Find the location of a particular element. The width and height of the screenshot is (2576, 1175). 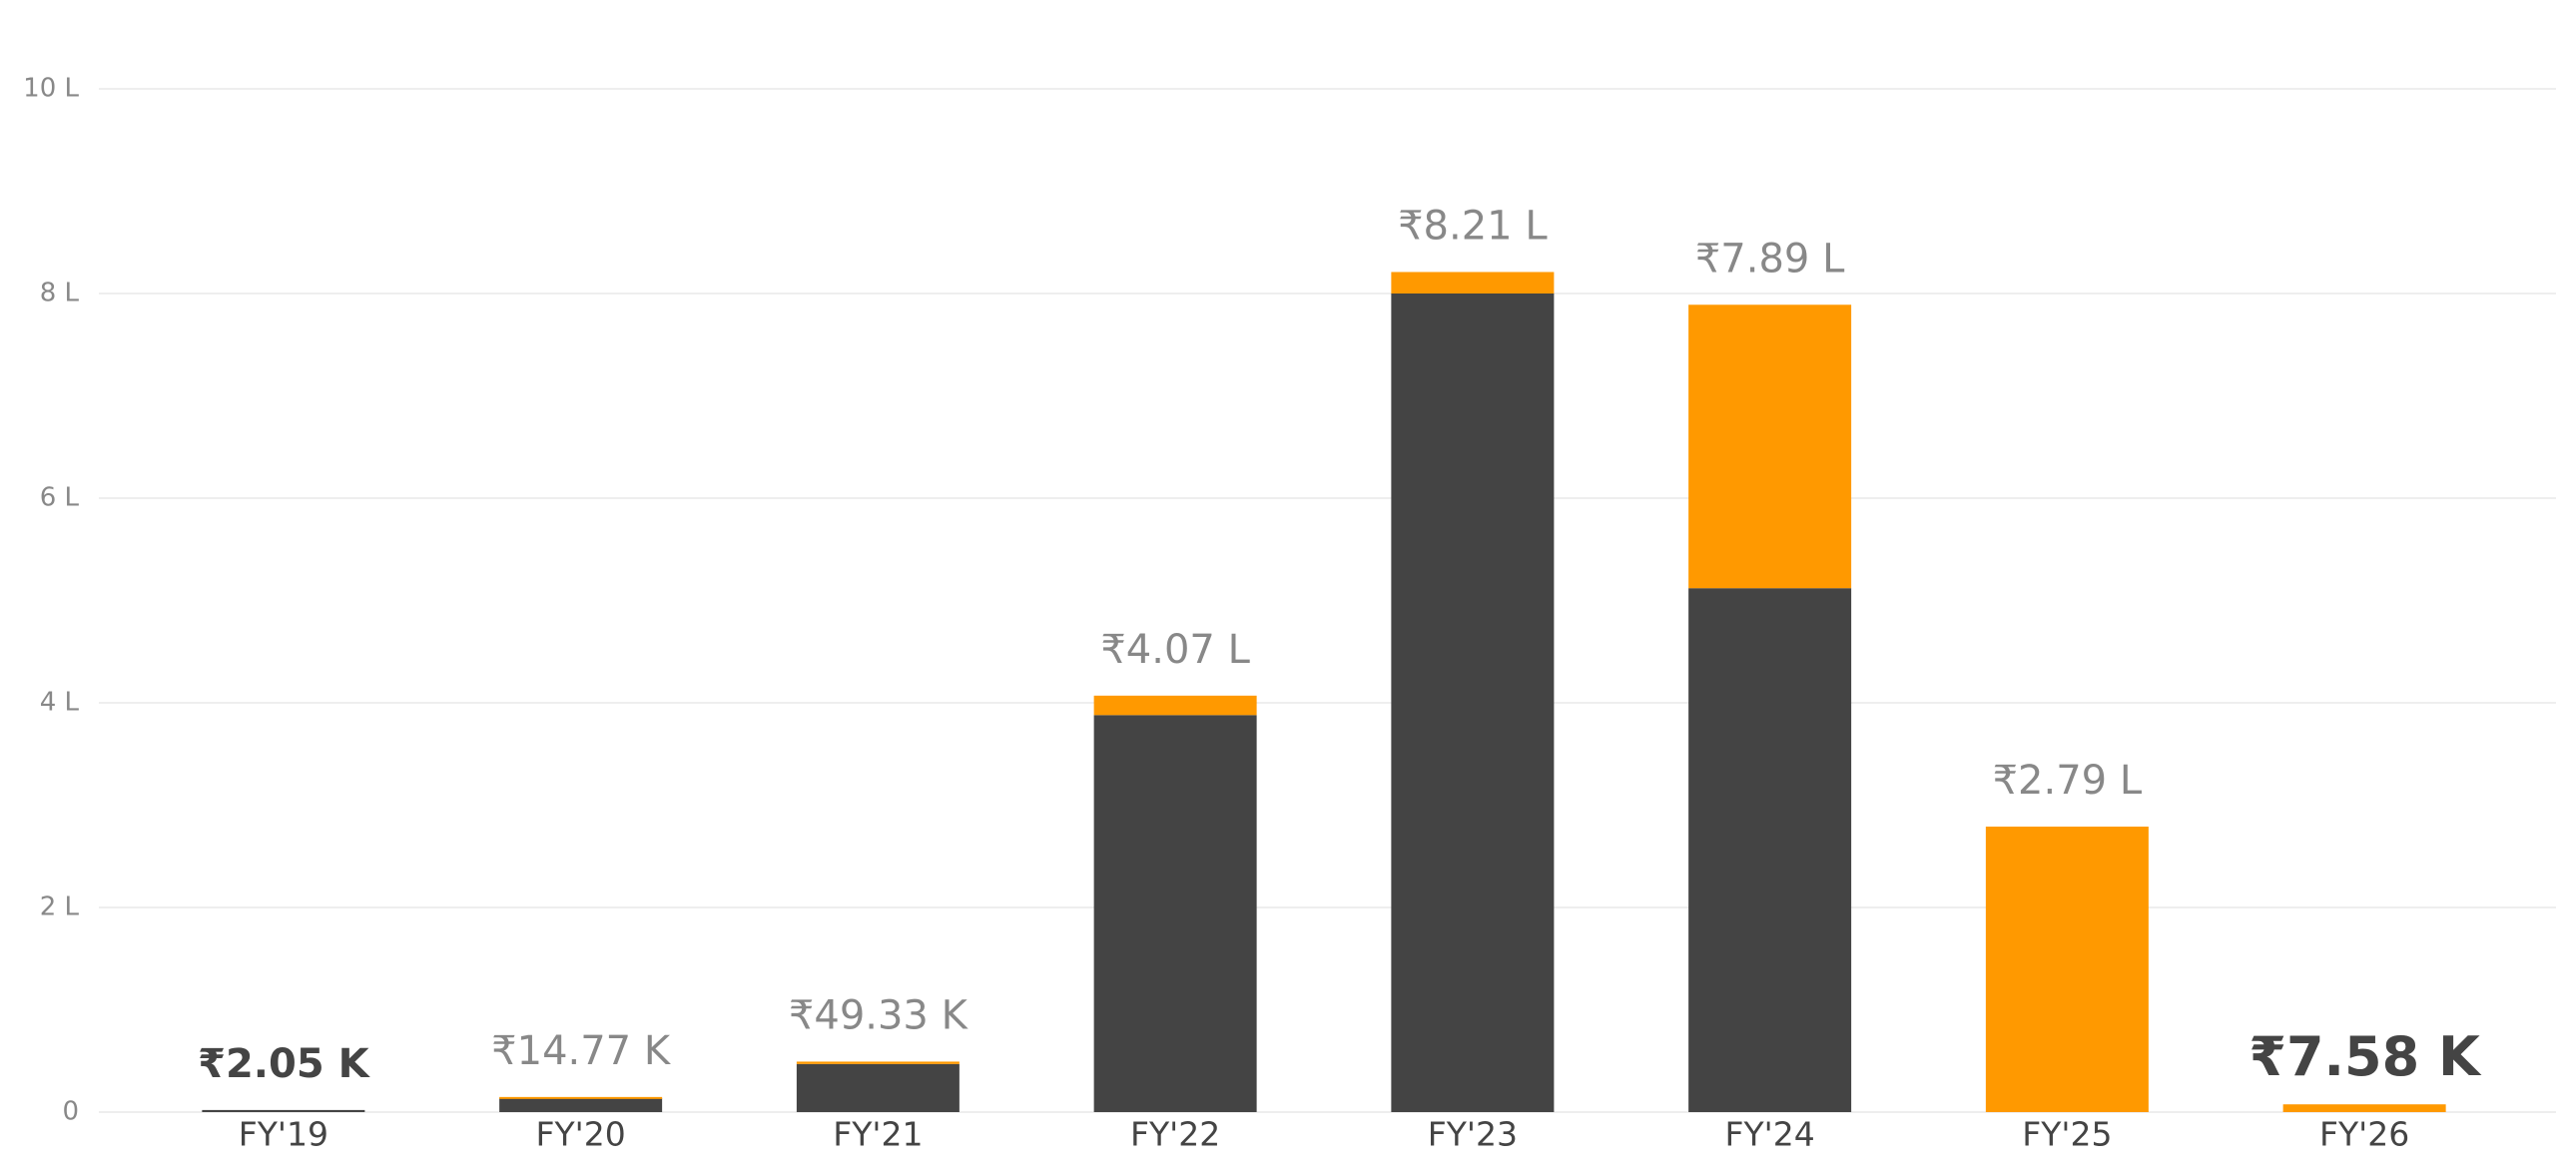

total-label: ₹8.21 L is located at coordinates (1473, 226).